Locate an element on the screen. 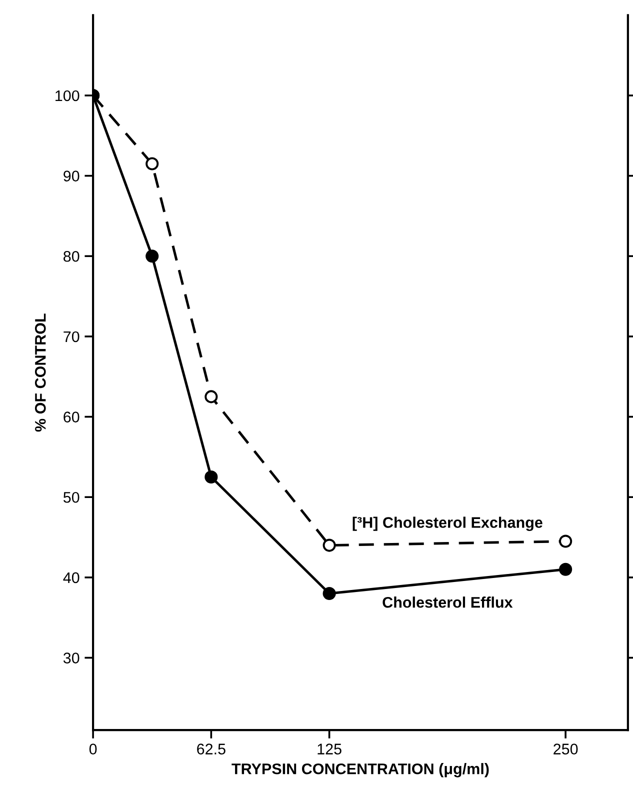 Image resolution: width=633 pixels, height=797 pixels. y-tick-label: 30 is located at coordinates (71, 658).